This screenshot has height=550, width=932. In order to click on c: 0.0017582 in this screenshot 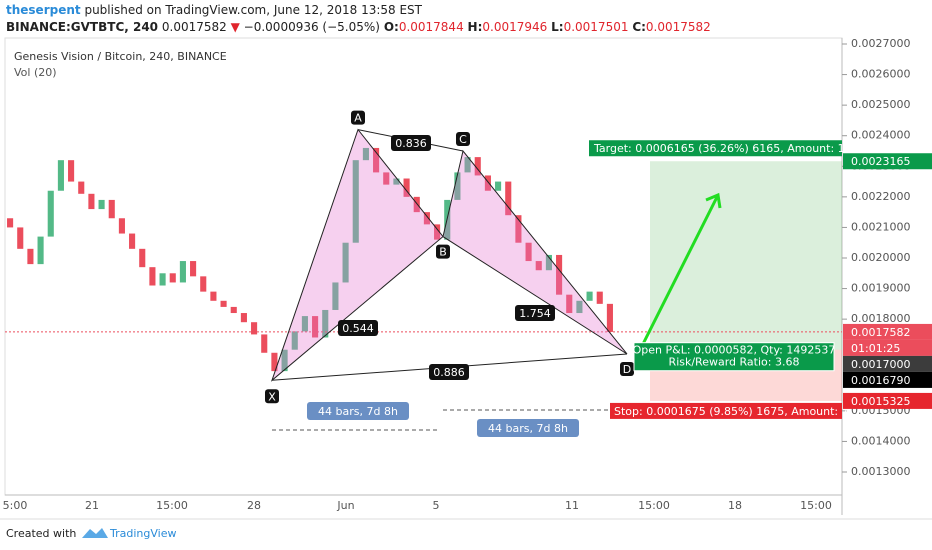, I will do `click(678, 27)`.